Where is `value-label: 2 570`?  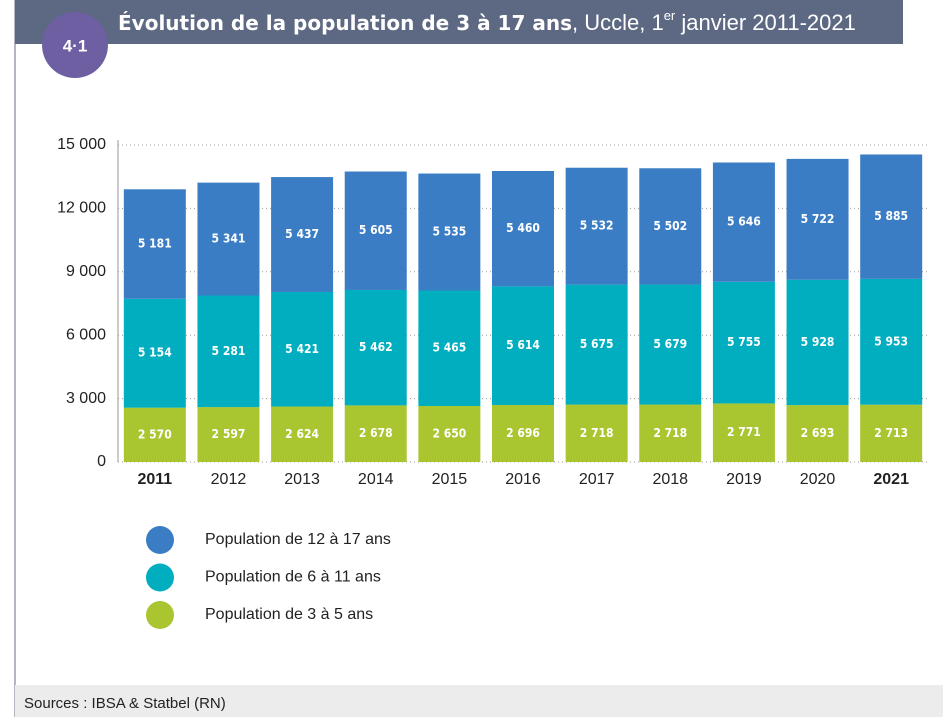 value-label: 2 570 is located at coordinates (155, 434).